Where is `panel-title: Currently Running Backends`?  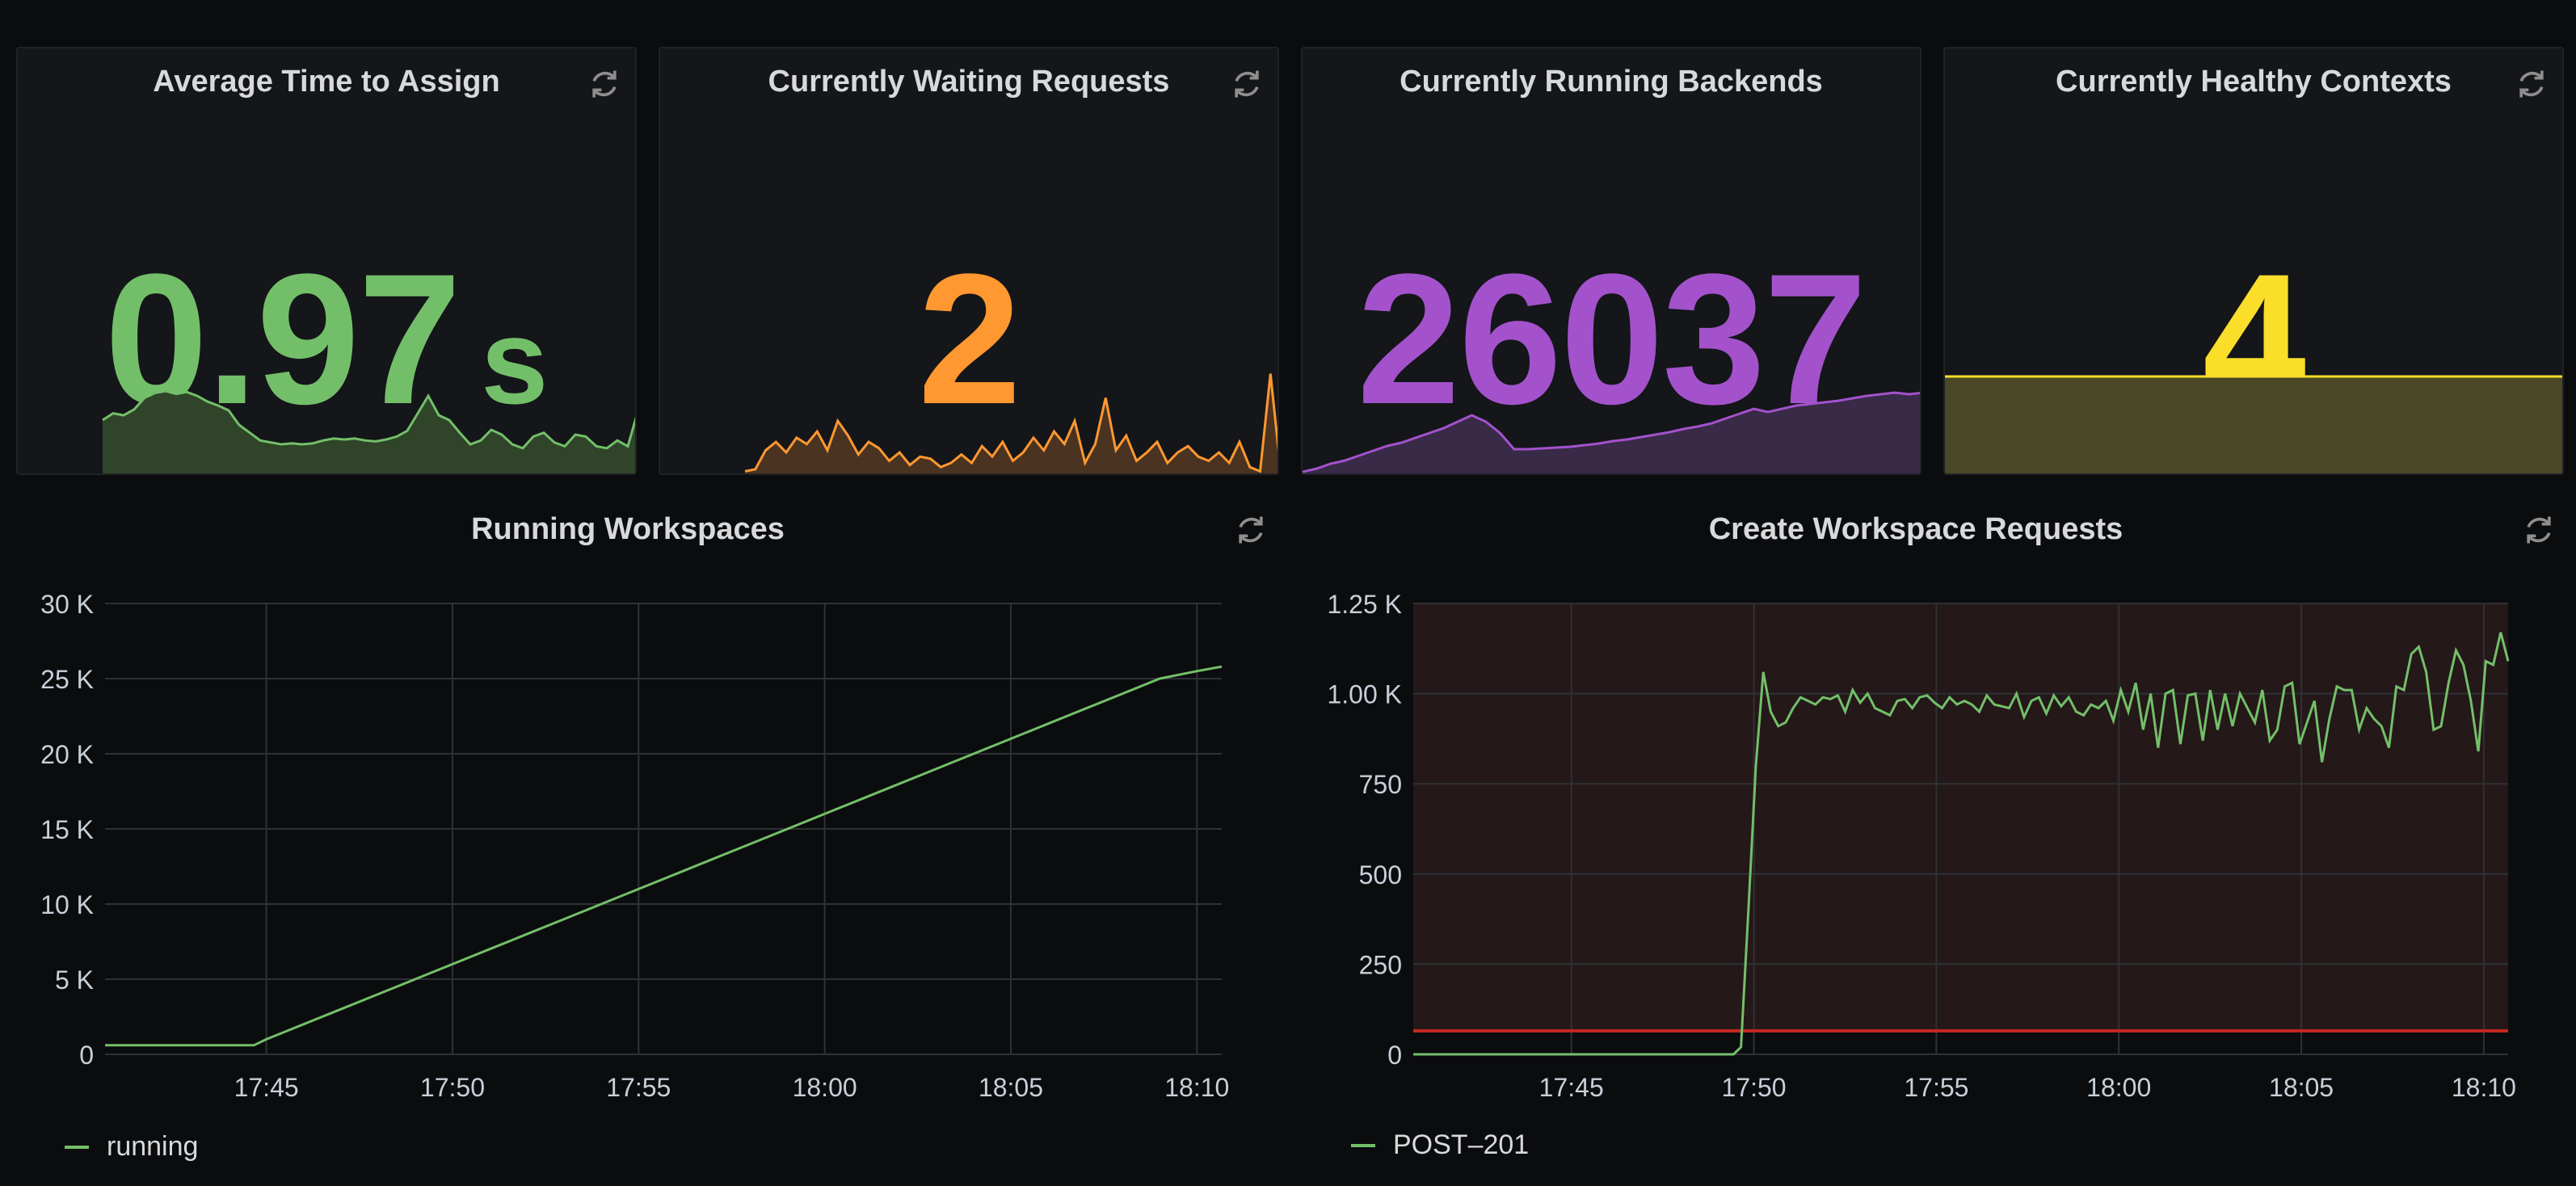
panel-title: Currently Running Backends is located at coordinates (1611, 82).